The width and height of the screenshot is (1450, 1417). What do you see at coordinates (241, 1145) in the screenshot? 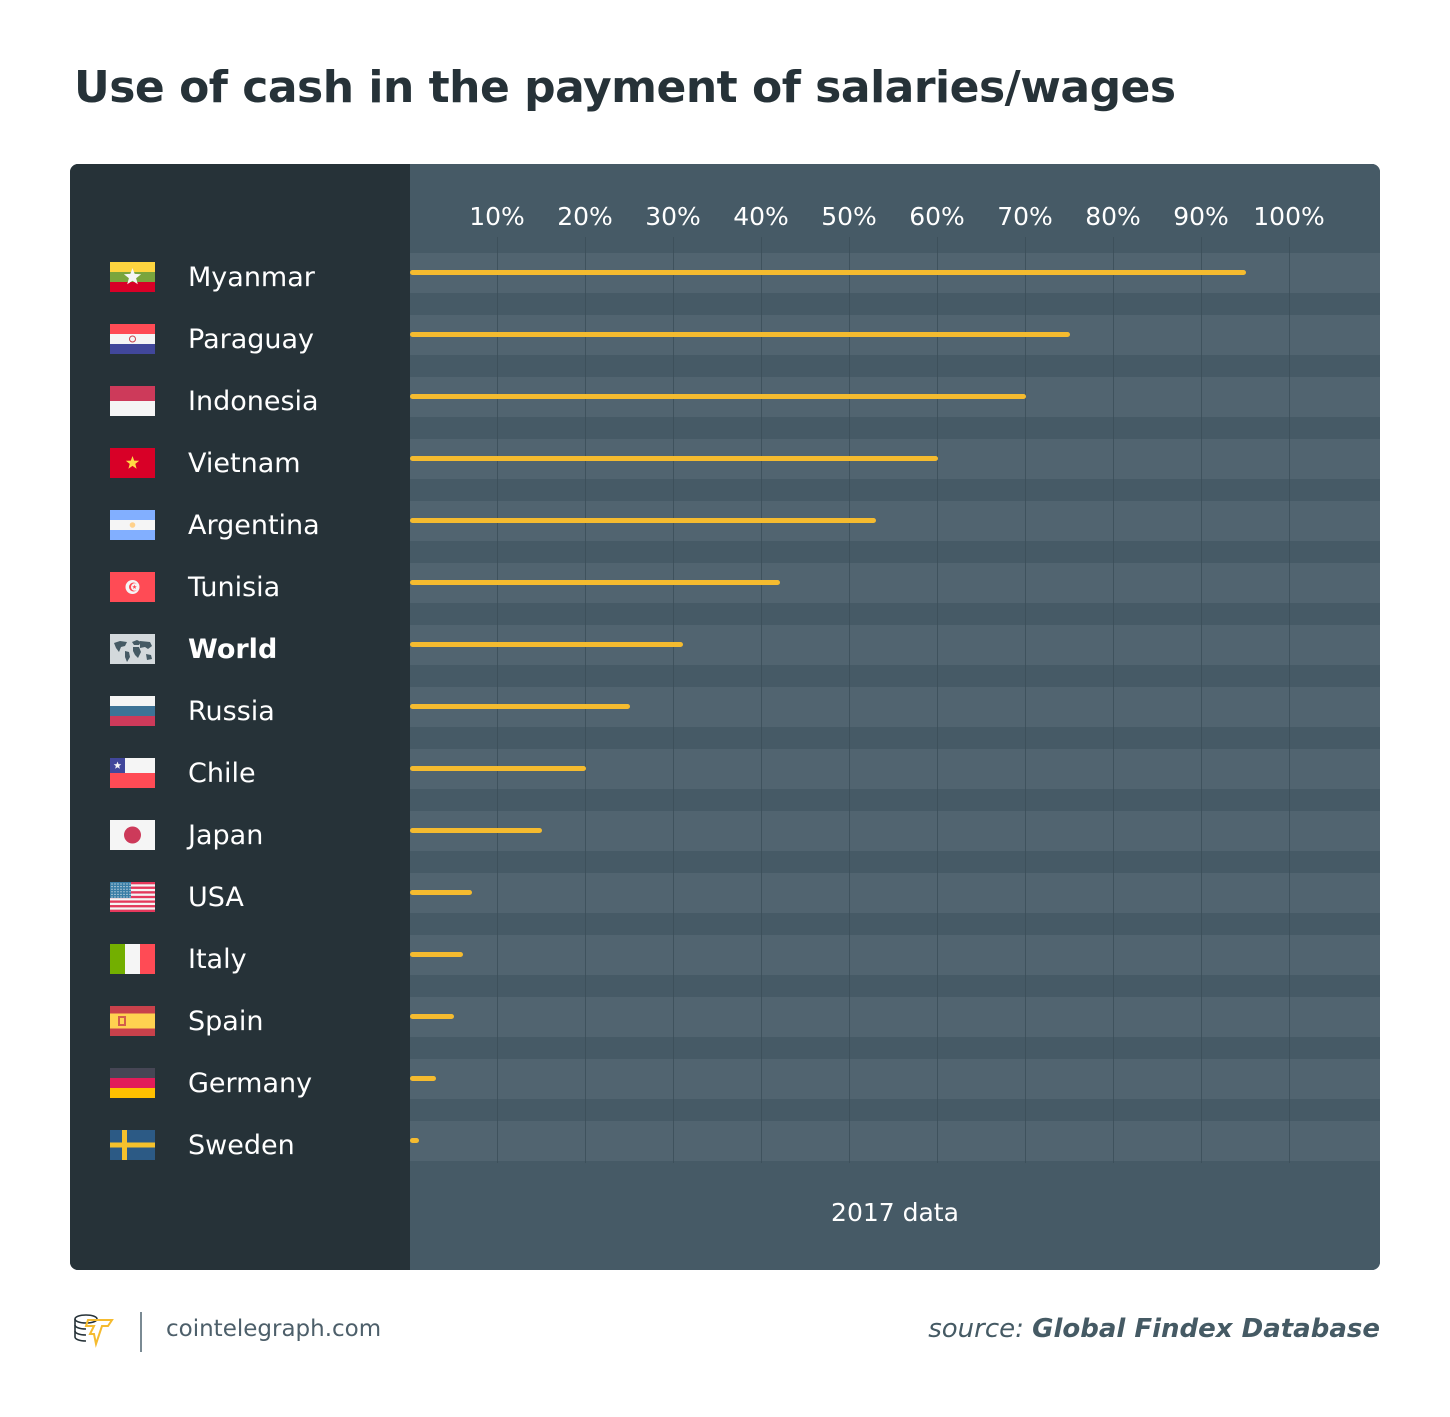
I see `country-label: Sweden` at bounding box center [241, 1145].